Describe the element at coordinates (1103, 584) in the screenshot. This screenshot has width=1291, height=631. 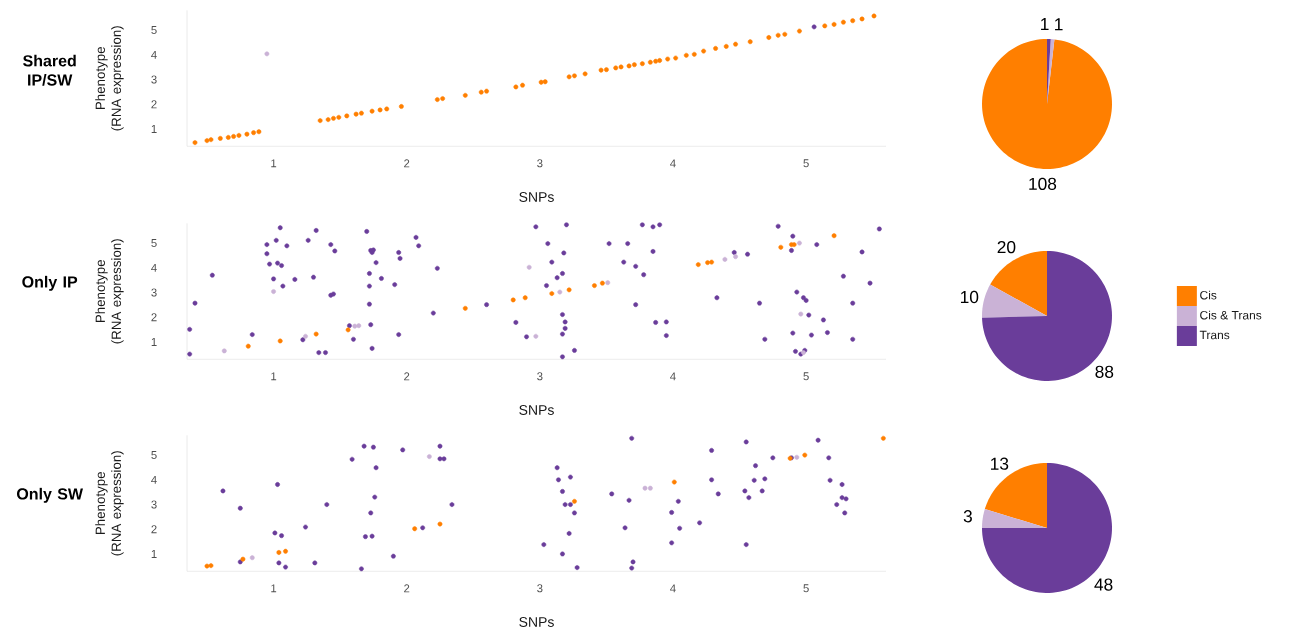
I see `data-label: 48` at that location.